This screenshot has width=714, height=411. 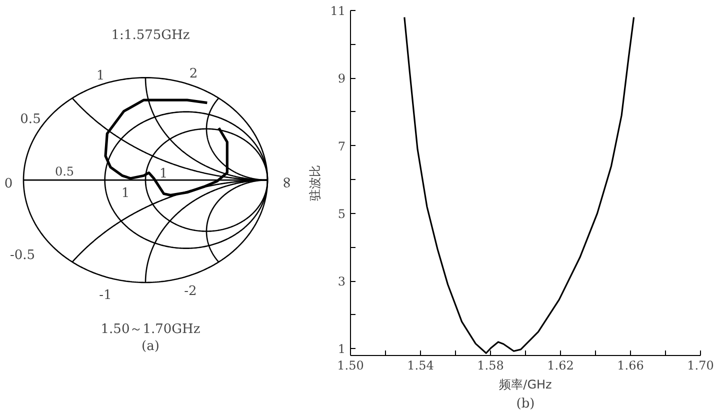 I want to click on y-tick-label: 7, so click(x=342, y=146).